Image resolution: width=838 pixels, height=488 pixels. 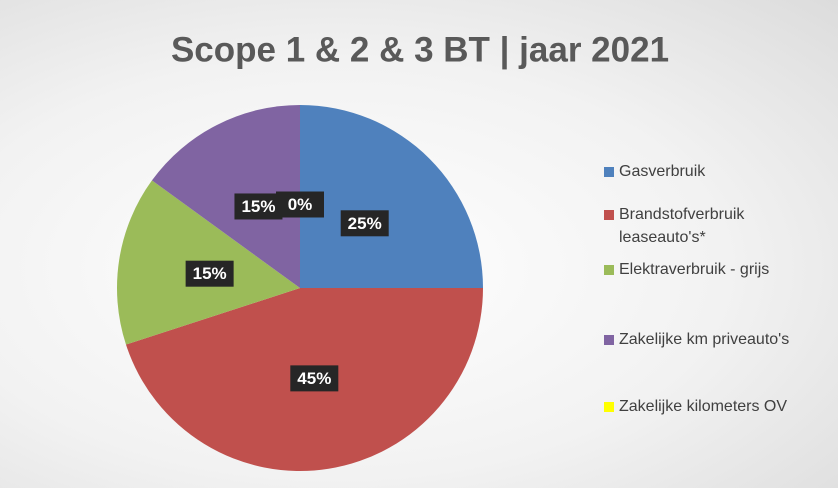 I want to click on legend-entry: Zakelijke kilometers OV, so click(x=719, y=406).